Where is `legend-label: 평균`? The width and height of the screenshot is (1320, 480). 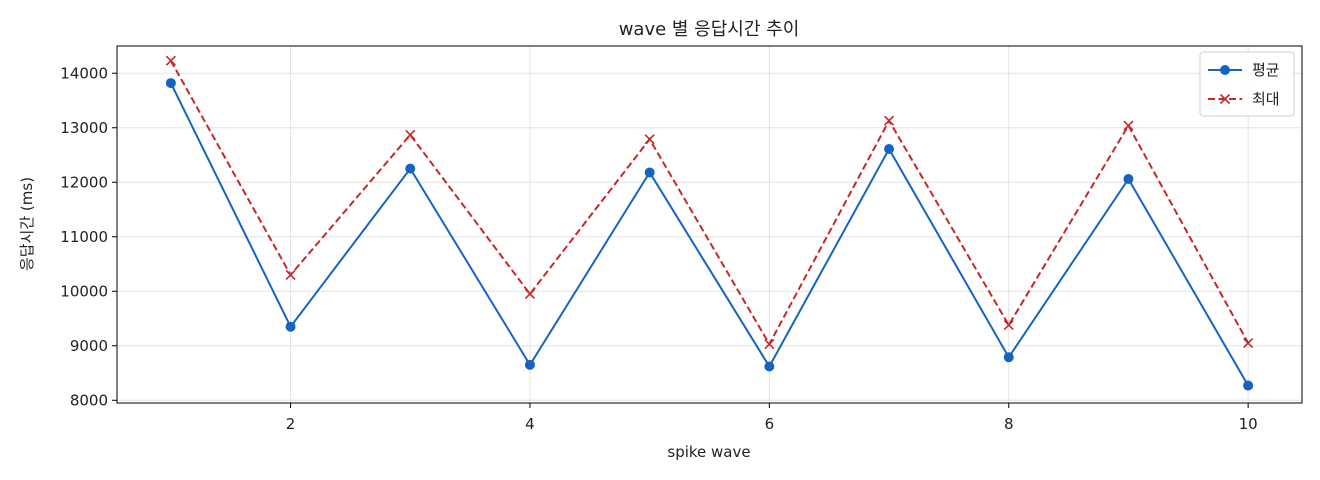 legend-label: 평균 is located at coordinates (1266, 70).